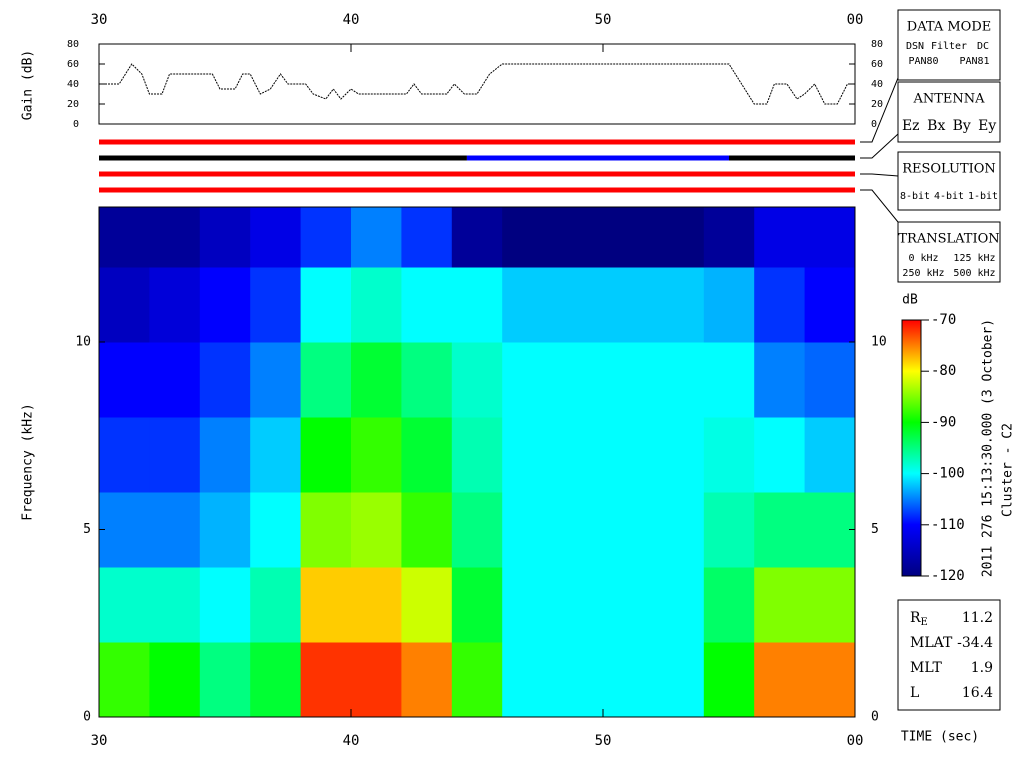 The height and width of the screenshot is (768, 1024). Describe the element at coordinates (936, 126) in the screenshot. I see `legend-item: Bx` at that location.